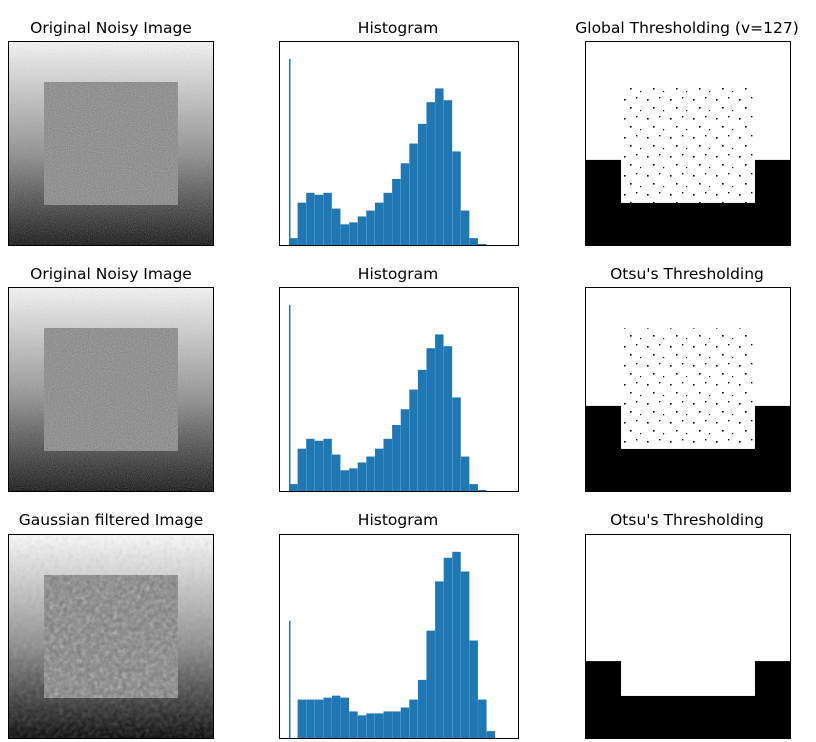 The width and height of the screenshot is (816, 742). Describe the element at coordinates (687, 520) in the screenshot. I see `title-r2c2: Otsu's Thresholding` at that location.